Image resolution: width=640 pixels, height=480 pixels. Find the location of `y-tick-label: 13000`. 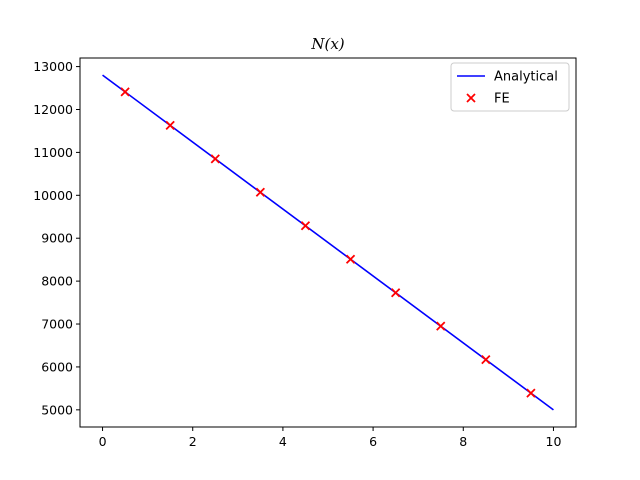

y-tick-label: 13000 is located at coordinates (53, 66).